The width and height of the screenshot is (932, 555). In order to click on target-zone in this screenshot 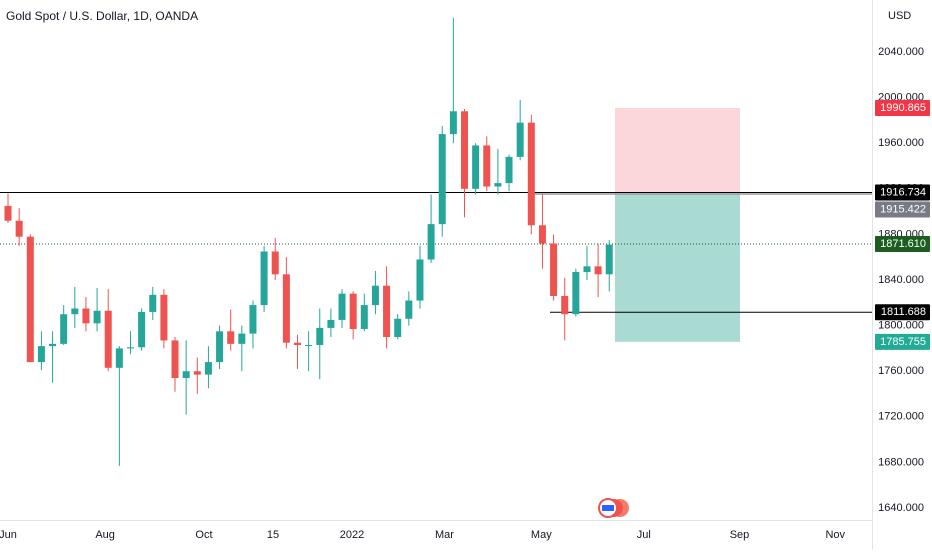, I will do `click(677, 268)`.